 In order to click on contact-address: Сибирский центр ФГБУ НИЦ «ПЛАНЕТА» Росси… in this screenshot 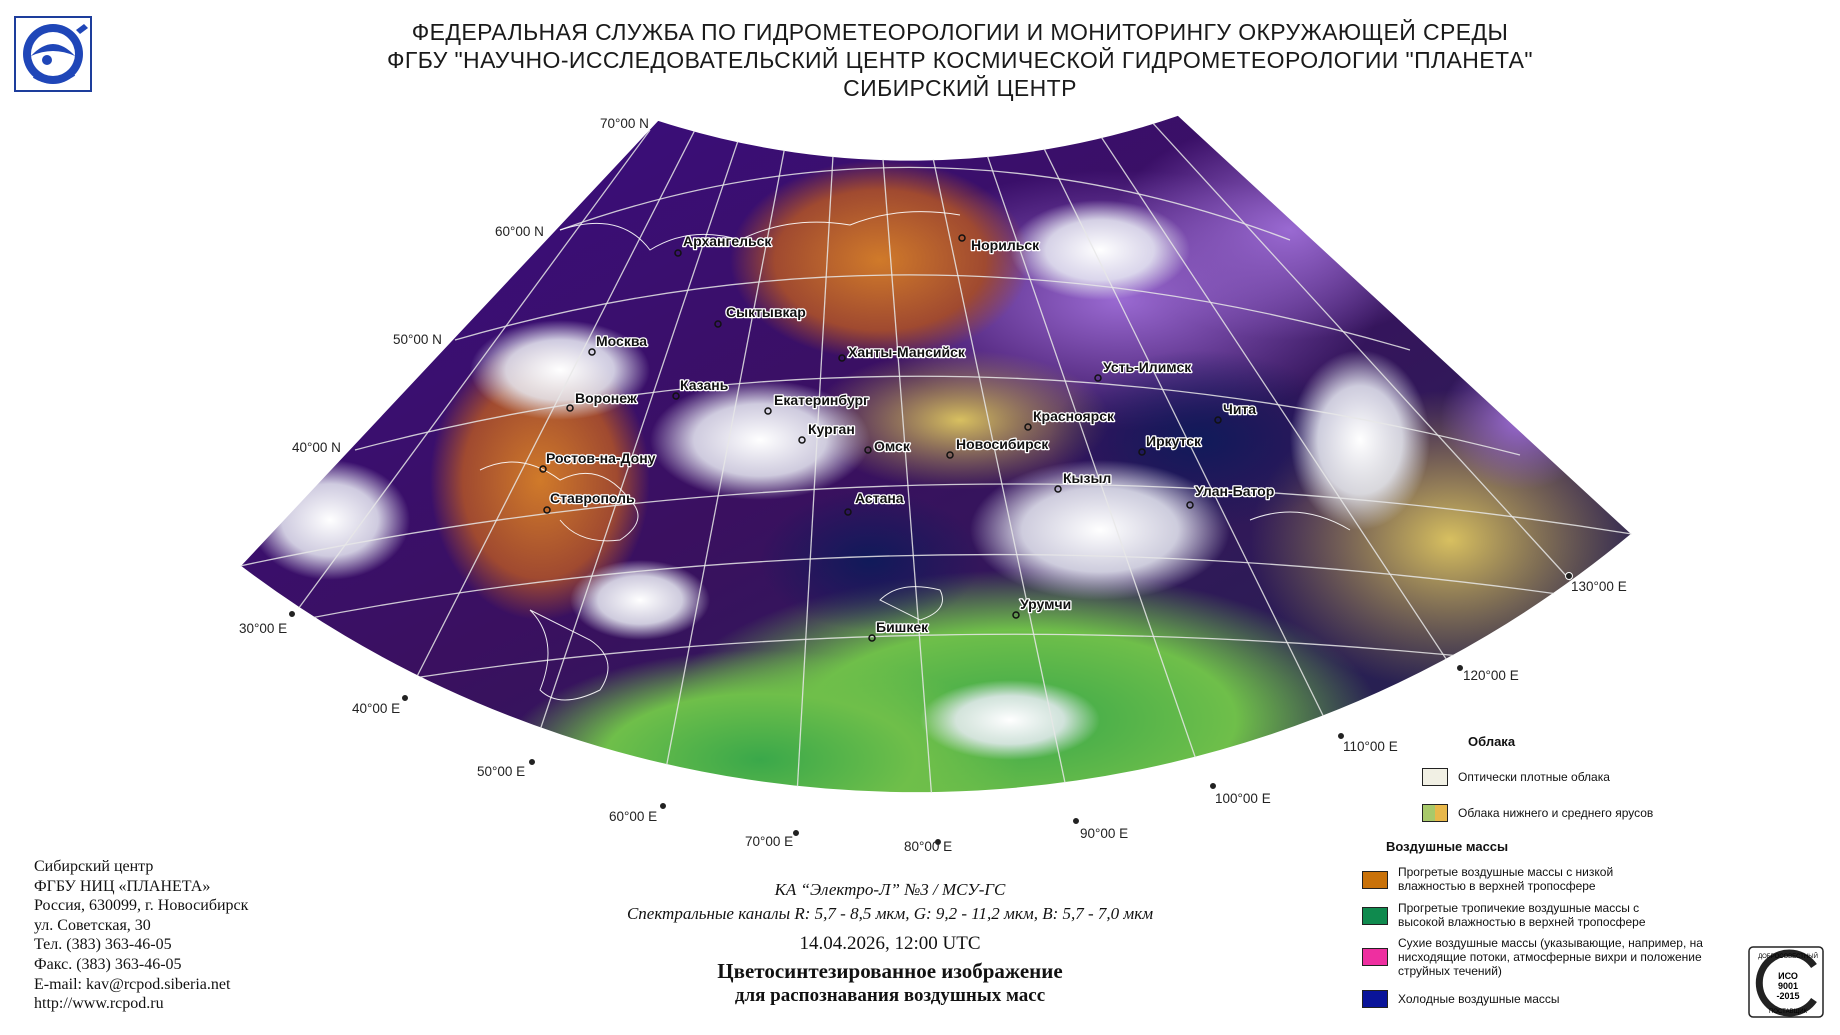, I will do `click(141, 935)`.